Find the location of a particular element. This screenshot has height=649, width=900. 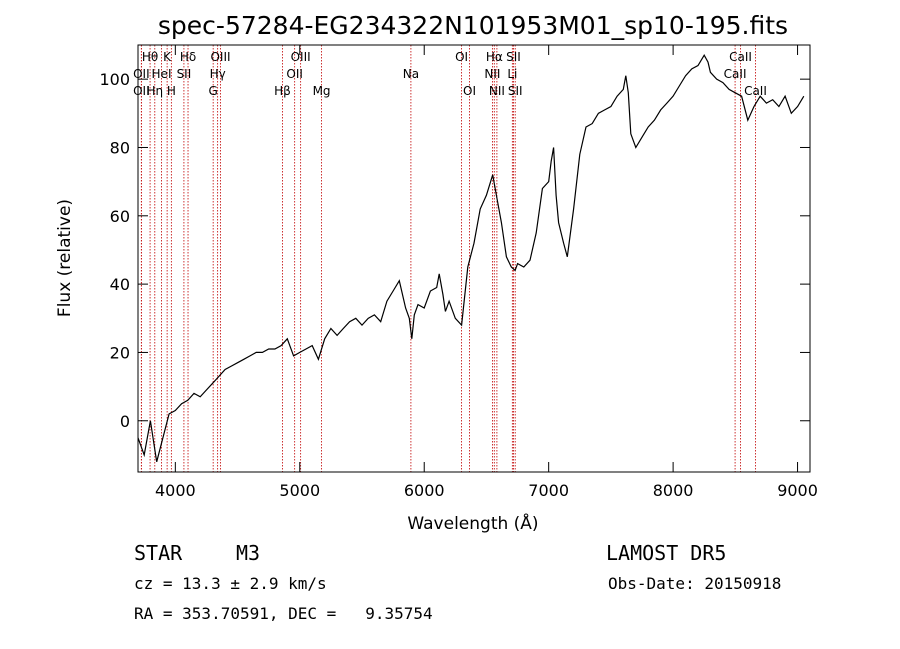

x-tick-label-3: 7000 is located at coordinates (548, 490).